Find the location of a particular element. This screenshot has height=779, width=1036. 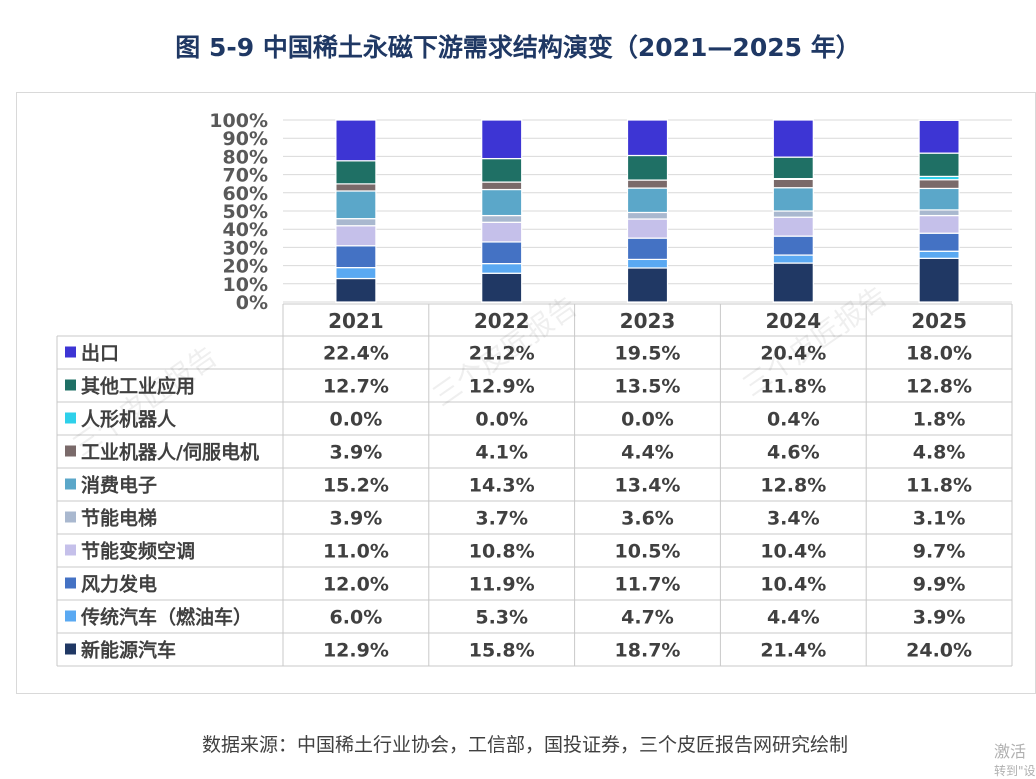

table-value-cell: 3.6% is located at coordinates (647, 519).